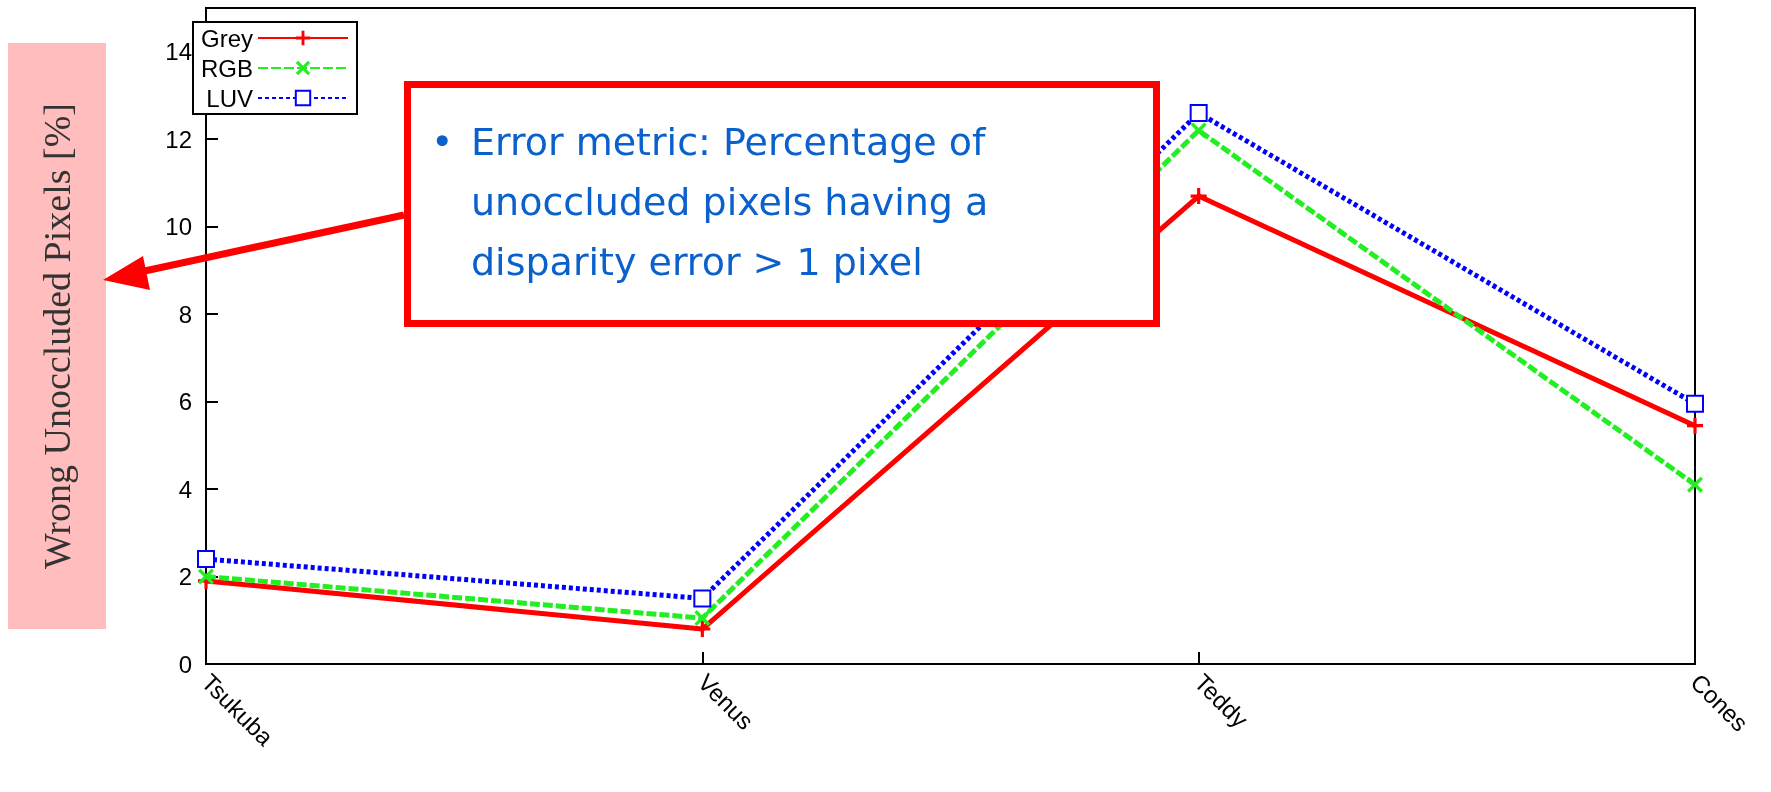 The image size is (1771, 792). What do you see at coordinates (185, 577) in the screenshot?
I see `y-tick-label: 2` at bounding box center [185, 577].